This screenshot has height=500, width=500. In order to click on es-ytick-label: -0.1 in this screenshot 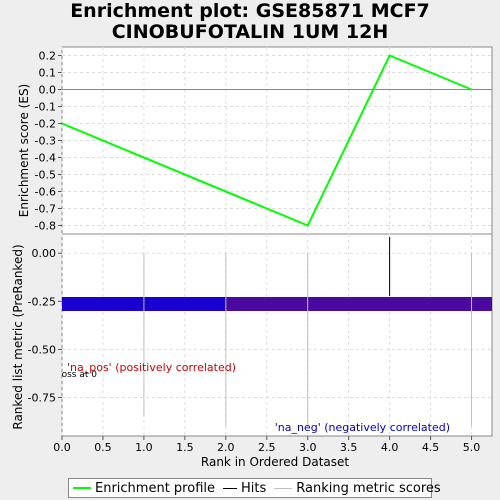, I will do `click(45, 107)`.